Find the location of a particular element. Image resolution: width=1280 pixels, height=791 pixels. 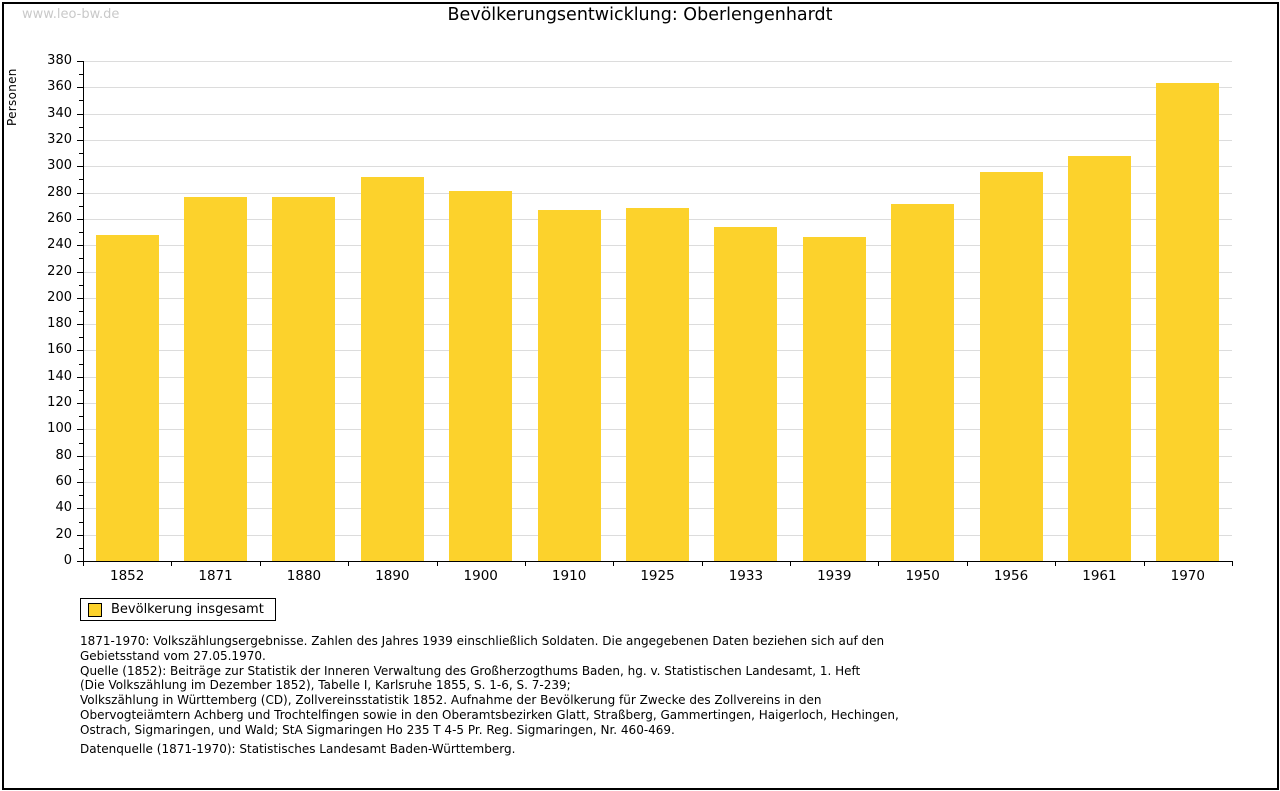

y-tick-label: 320 is located at coordinates (59, 139).